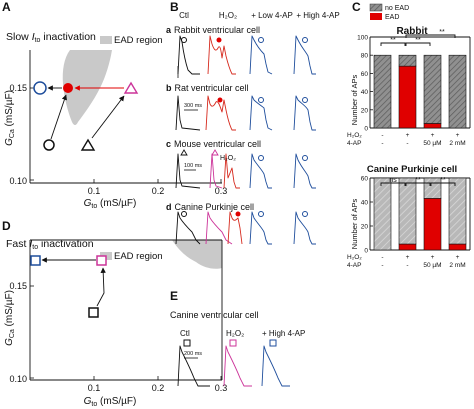 This screenshot has height=409, width=474. Describe the element at coordinates (50, 244) in the screenshot. I see `panel-d-title: Fast Ito inactivation` at that location.